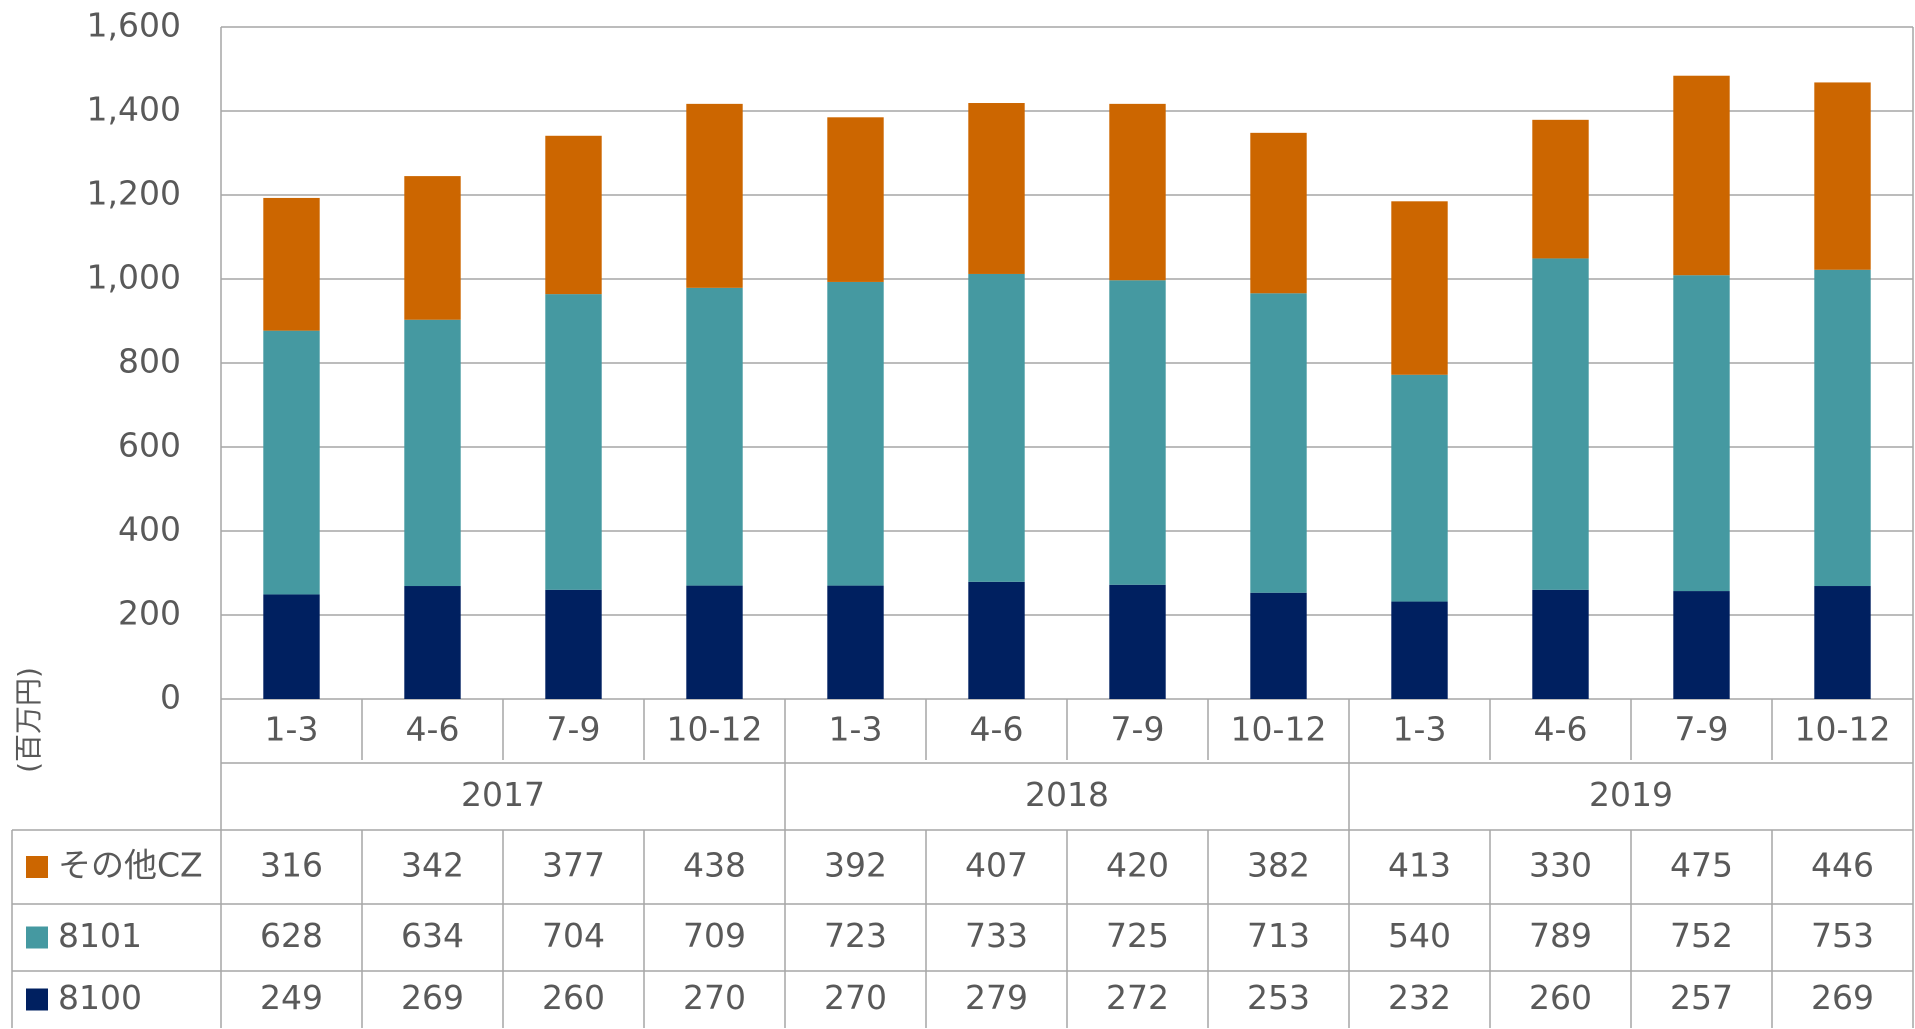  What do you see at coordinates (855, 865) in the screenshot?
I see `table-value: 392` at bounding box center [855, 865].